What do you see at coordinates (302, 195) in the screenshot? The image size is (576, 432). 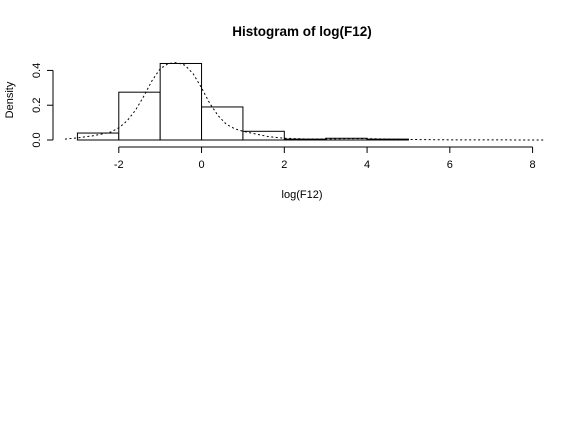 I see `x-axis-label: log(F12)` at bounding box center [302, 195].